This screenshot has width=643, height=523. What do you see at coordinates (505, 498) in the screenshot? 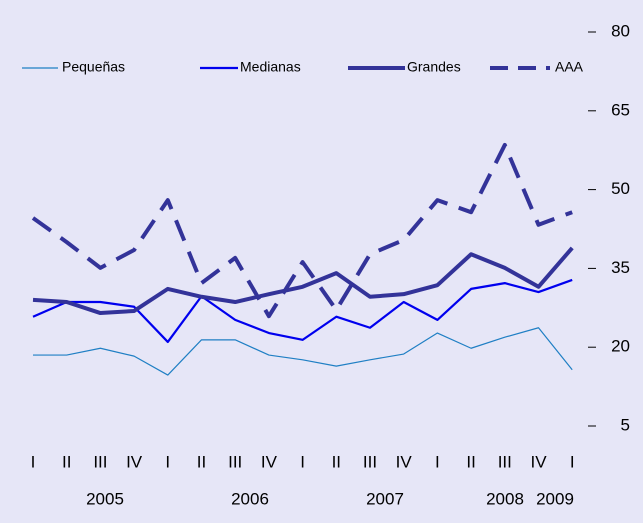
I see `year-label: 2008` at bounding box center [505, 498].